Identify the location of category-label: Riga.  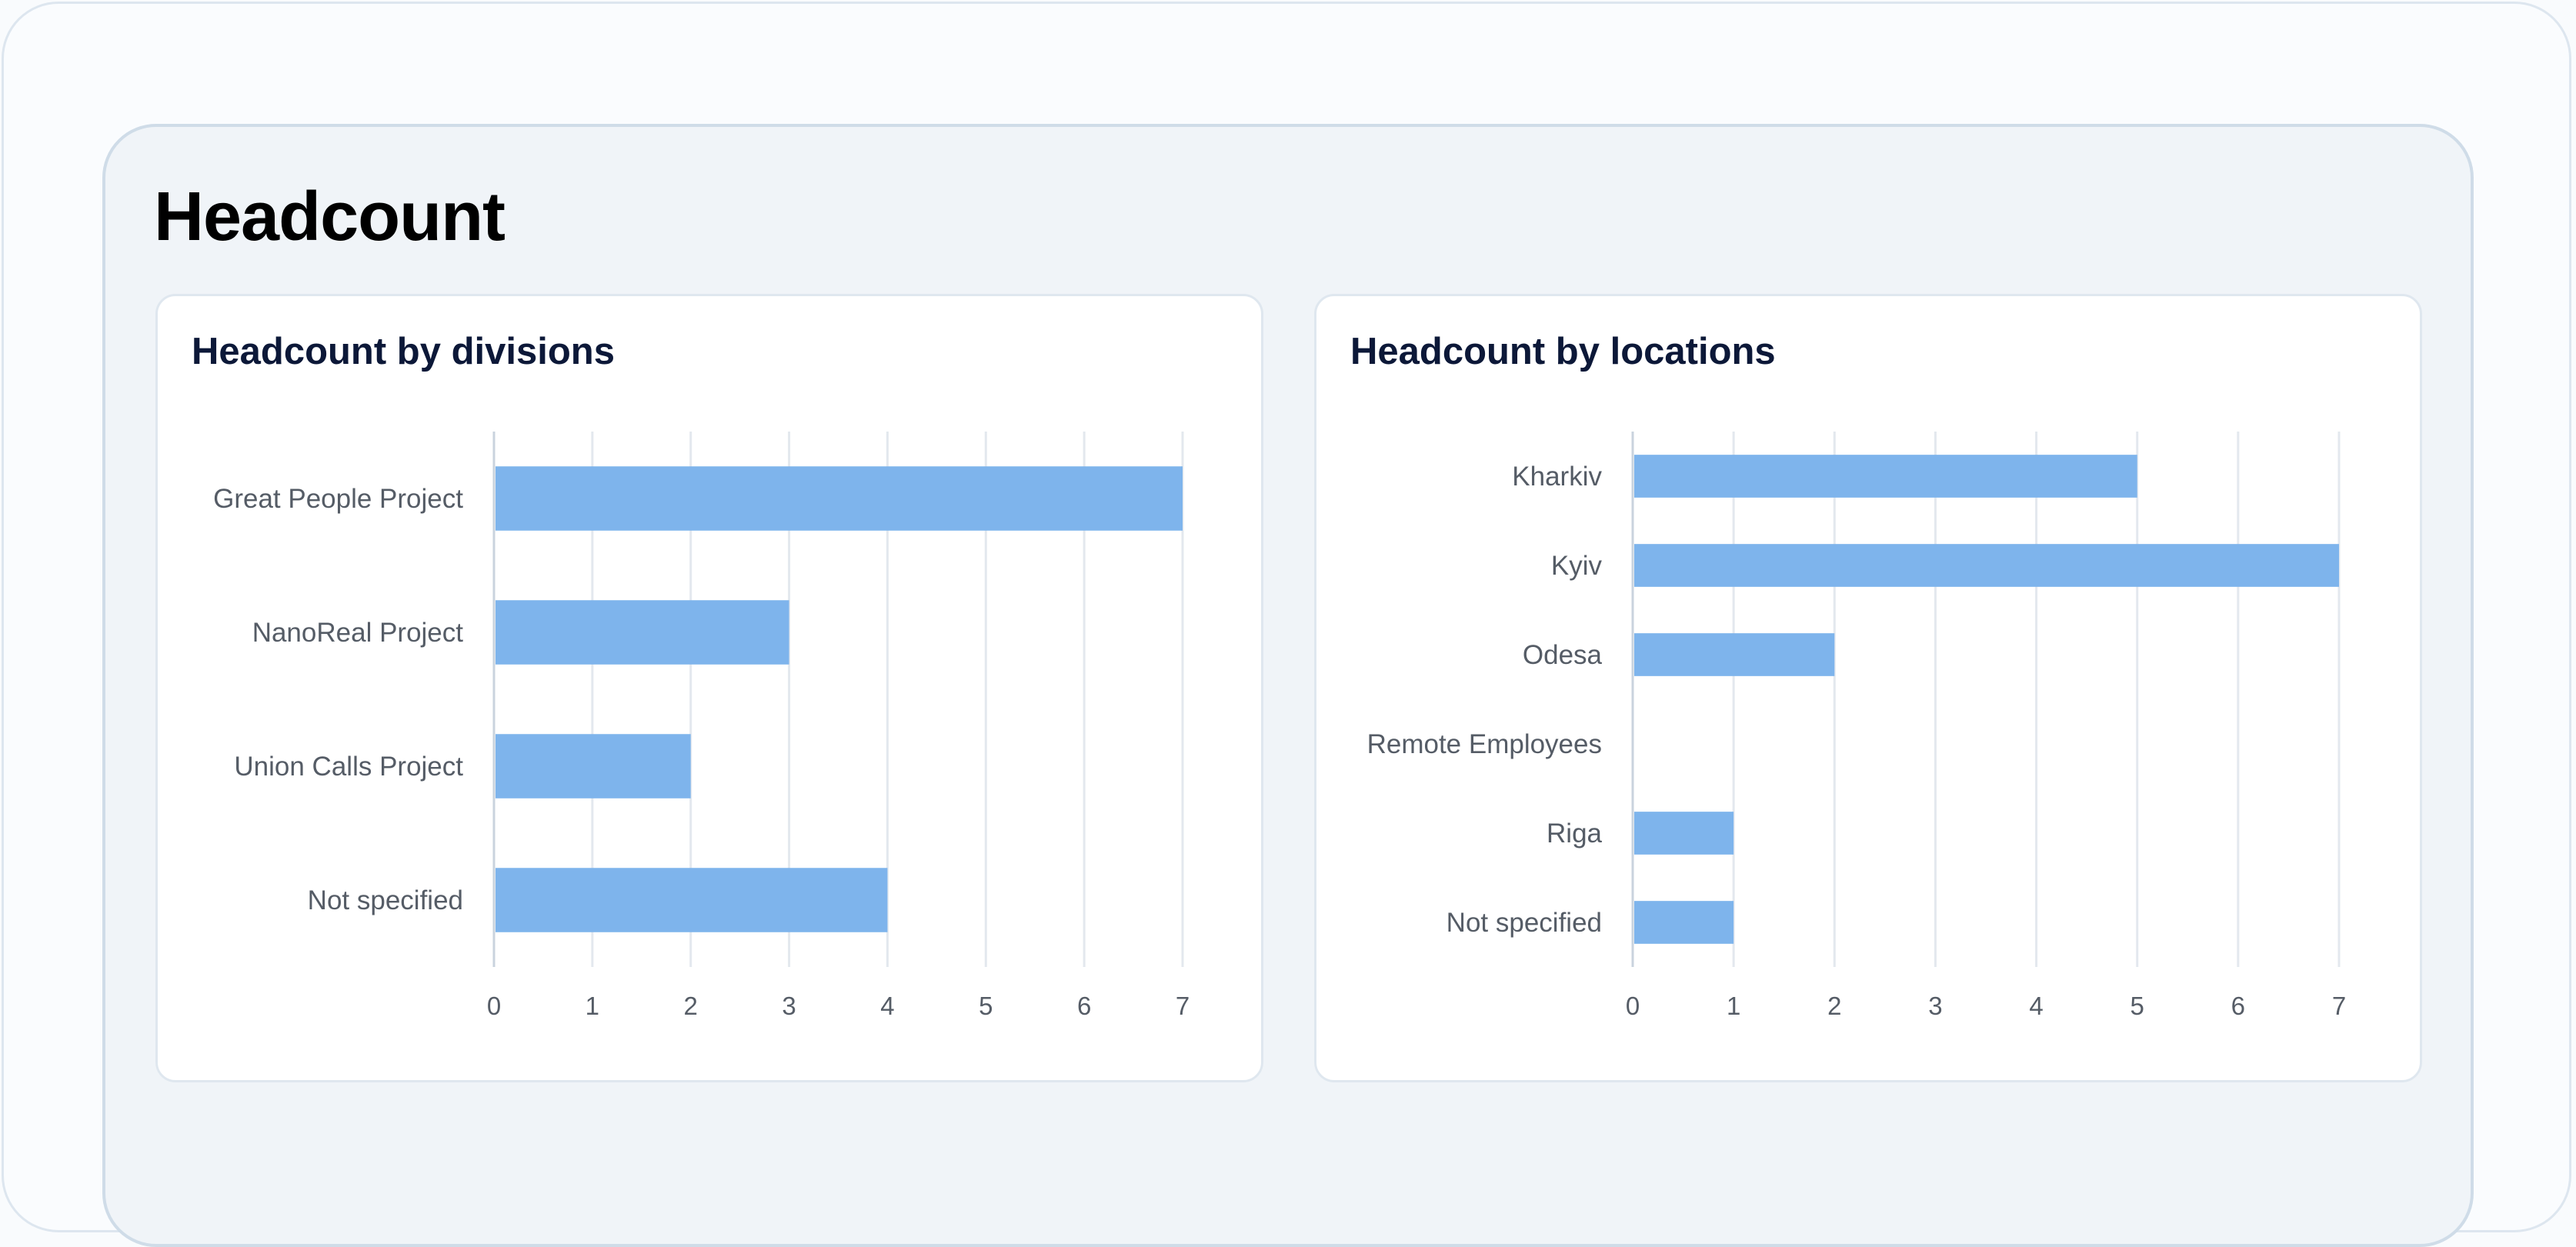
(1575, 834).